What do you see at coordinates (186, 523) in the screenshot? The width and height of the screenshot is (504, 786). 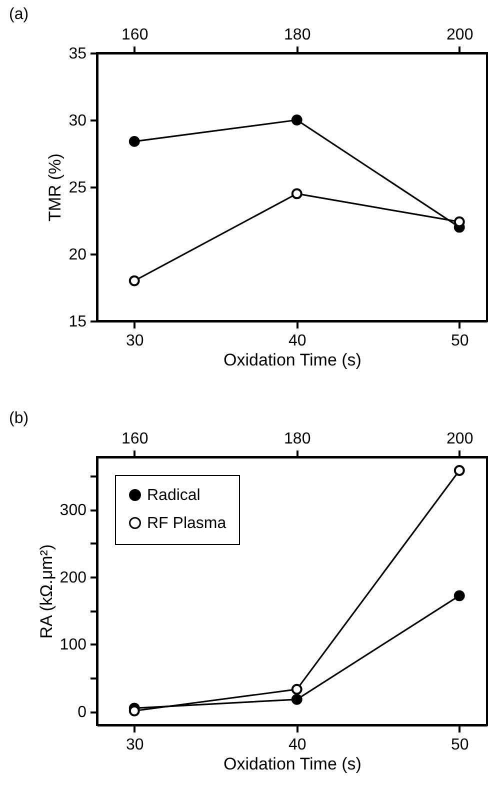 I see `legend-label: RF Plasma` at bounding box center [186, 523].